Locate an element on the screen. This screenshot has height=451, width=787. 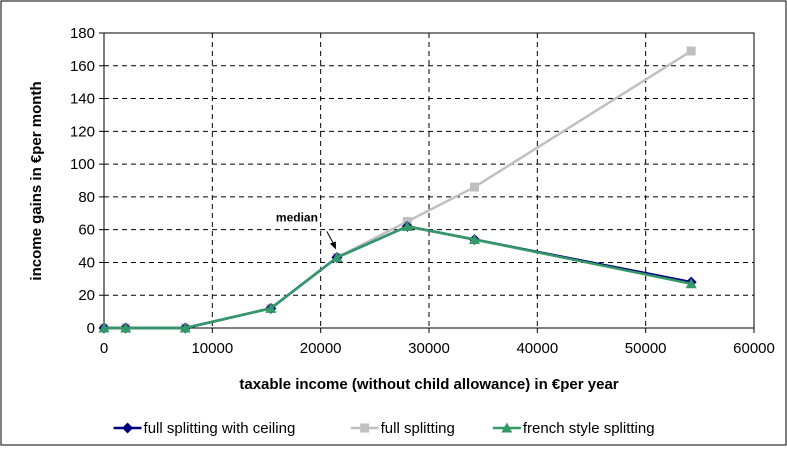
legend-item-full-splitting: full splitting is located at coordinates (402, 428).